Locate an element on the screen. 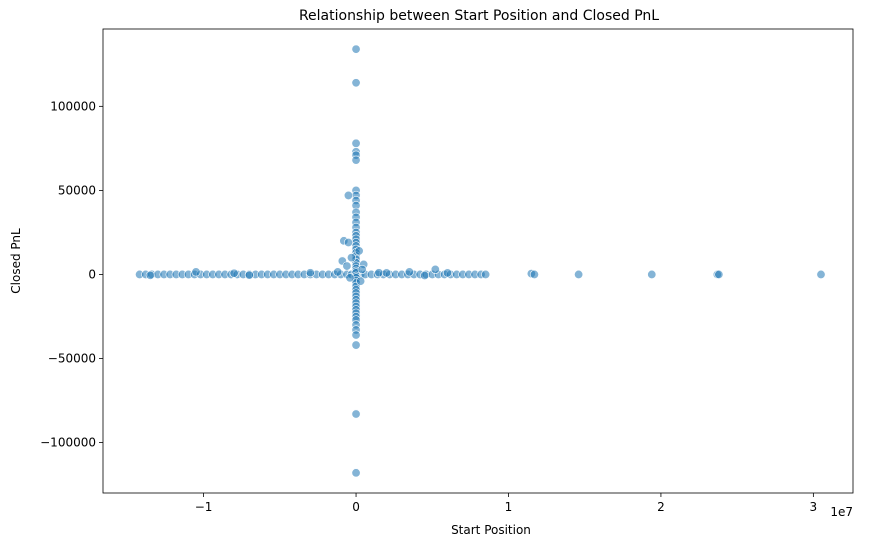 Image resolution: width=888 pixels, height=547 pixels. y-tick-label: 0 is located at coordinates (92, 274).